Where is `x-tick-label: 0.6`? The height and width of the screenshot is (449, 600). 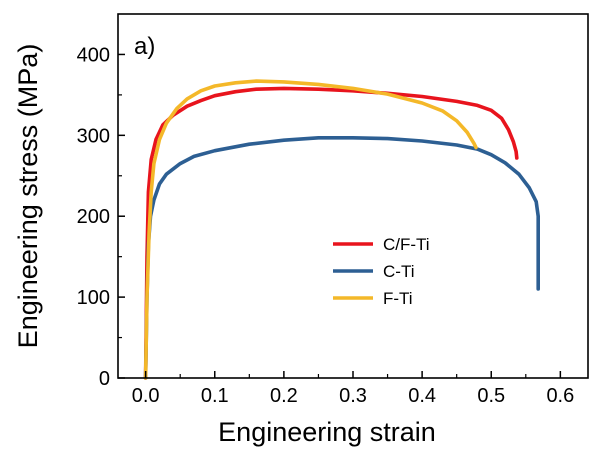 x-tick-label: 0.6 is located at coordinates (560, 396).